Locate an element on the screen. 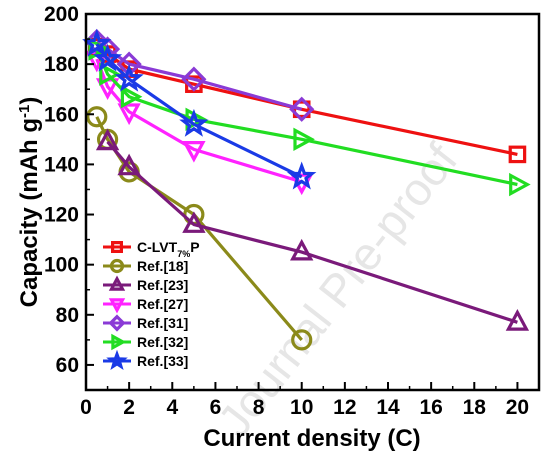 This screenshot has width=554, height=454. legend-item-c-lvt7-p: C-LVT7%P is located at coordinates (151, 249).